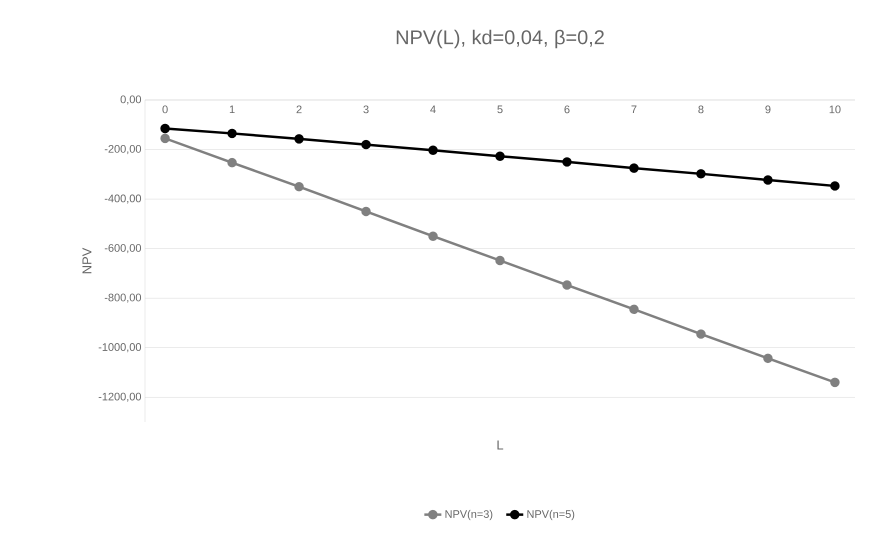 The image size is (892, 543). I want to click on x-tick-label: 10, so click(835, 110).